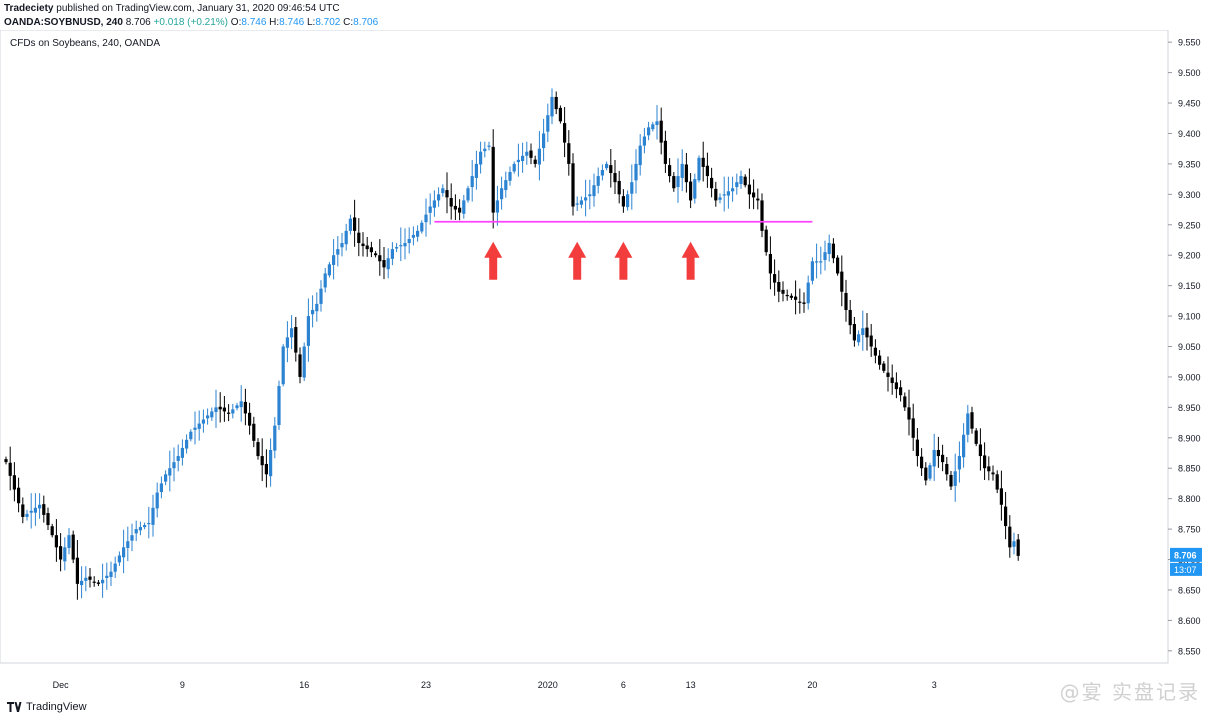 The image size is (1210, 718). I want to click on y-tick-label: 9.400, so click(1189, 134).